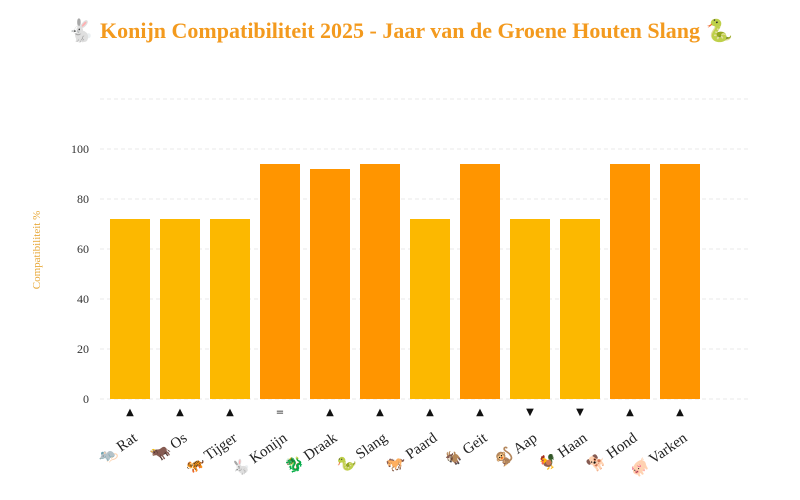 The height and width of the screenshot is (500, 800). I want to click on x-tick-label: 🐍 Slang, so click(362, 451).